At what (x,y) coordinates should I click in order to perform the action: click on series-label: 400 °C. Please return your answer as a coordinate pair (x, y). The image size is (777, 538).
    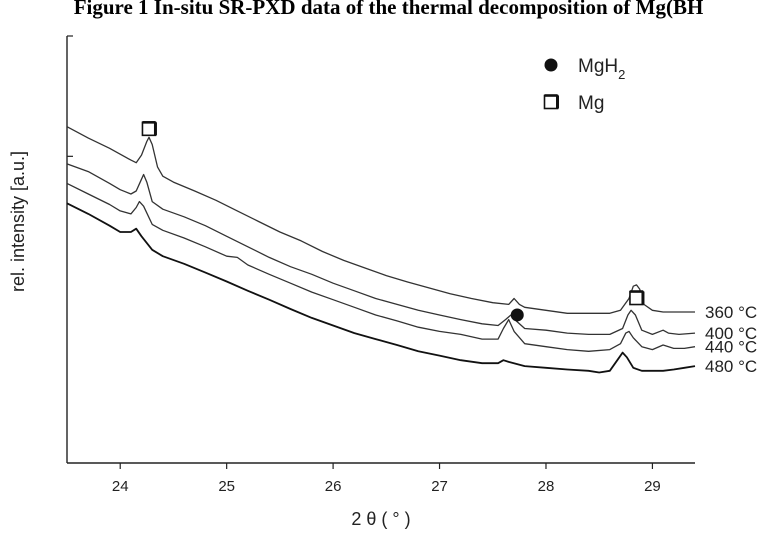
    Looking at the image, I should click on (731, 333).